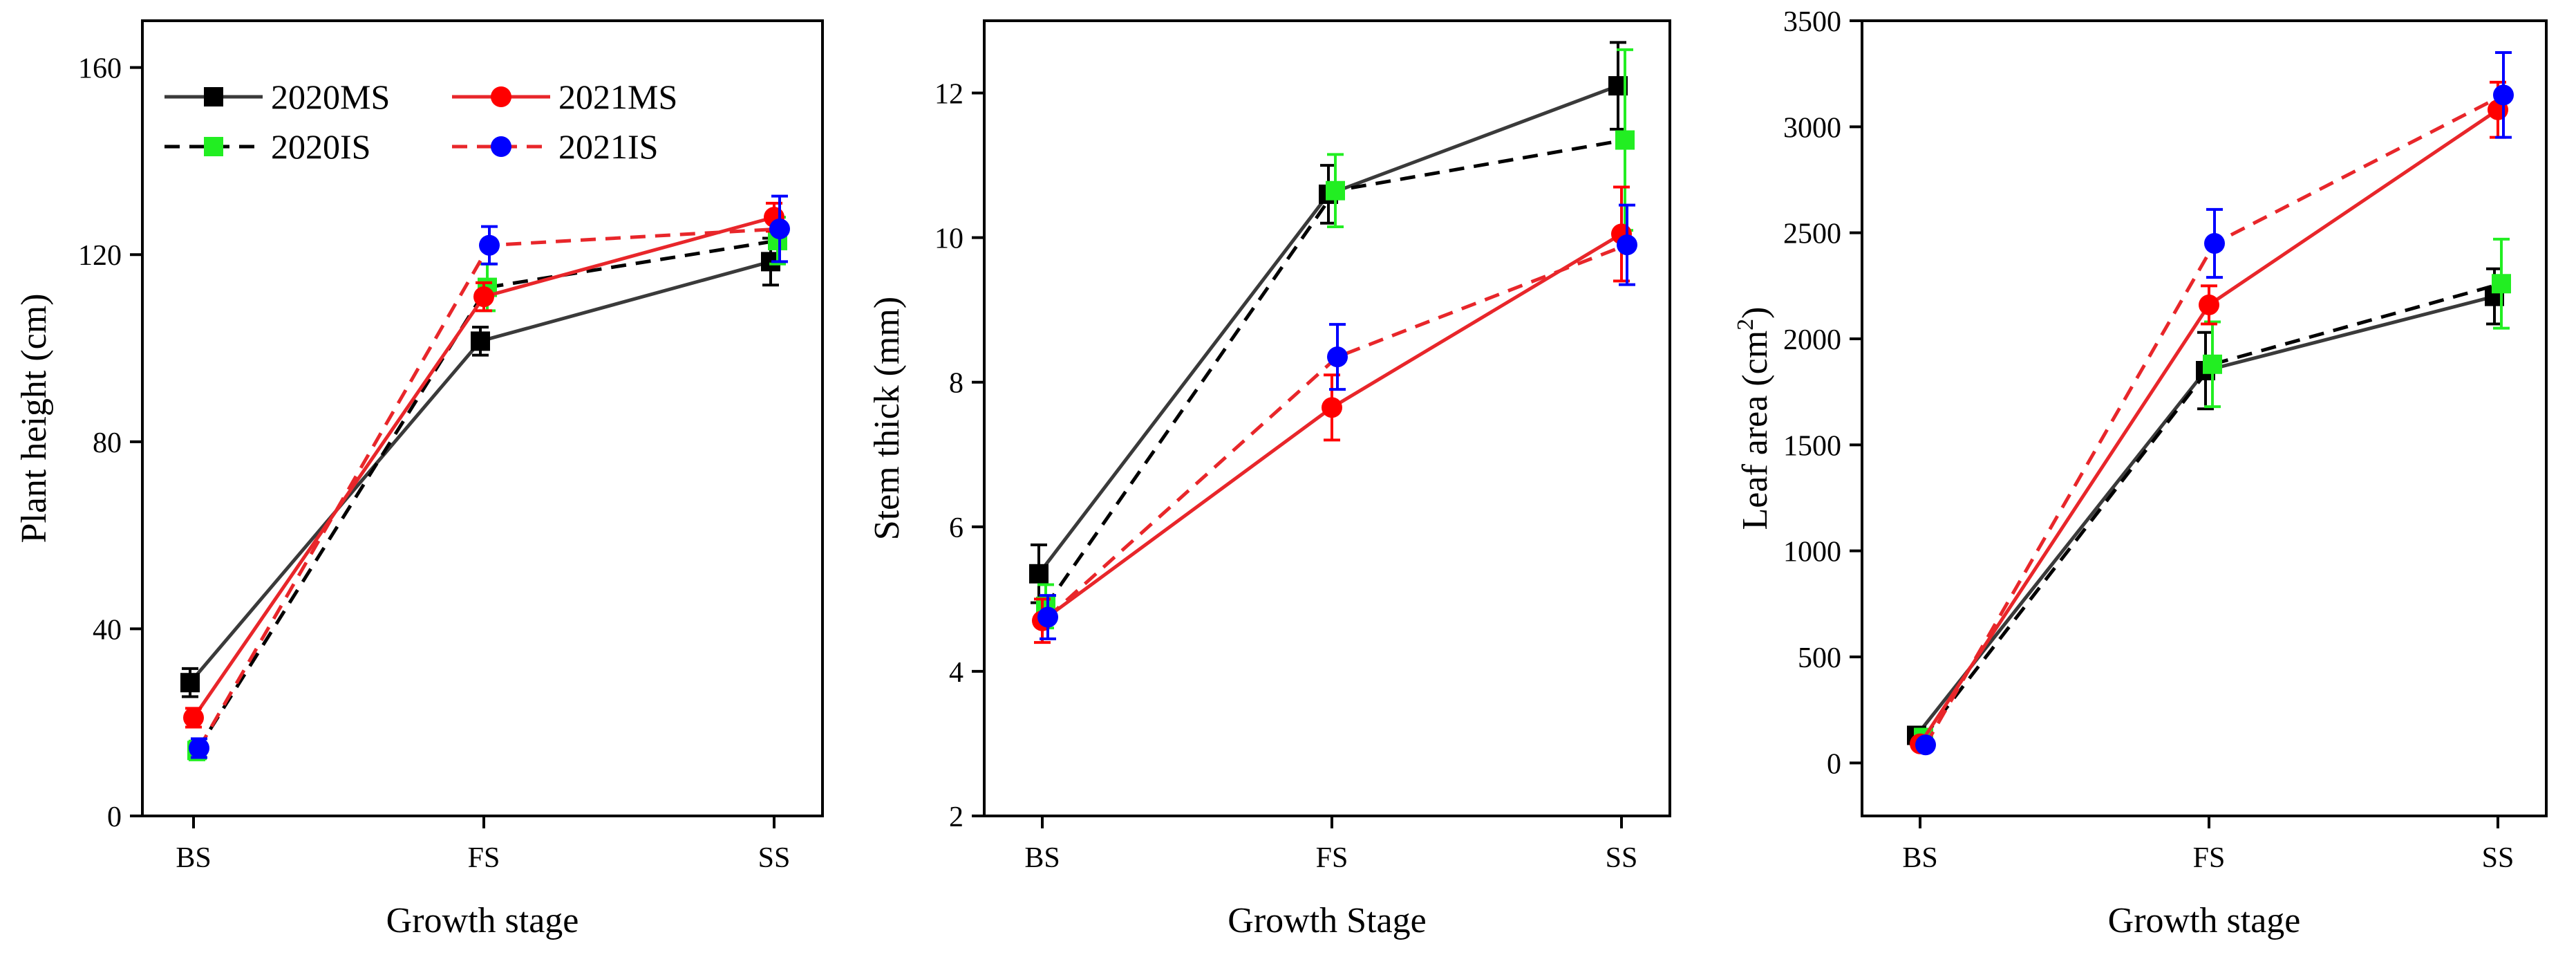 This screenshot has height=957, width=2576. I want to click on y-tick-label: 2500, so click(1812, 235).